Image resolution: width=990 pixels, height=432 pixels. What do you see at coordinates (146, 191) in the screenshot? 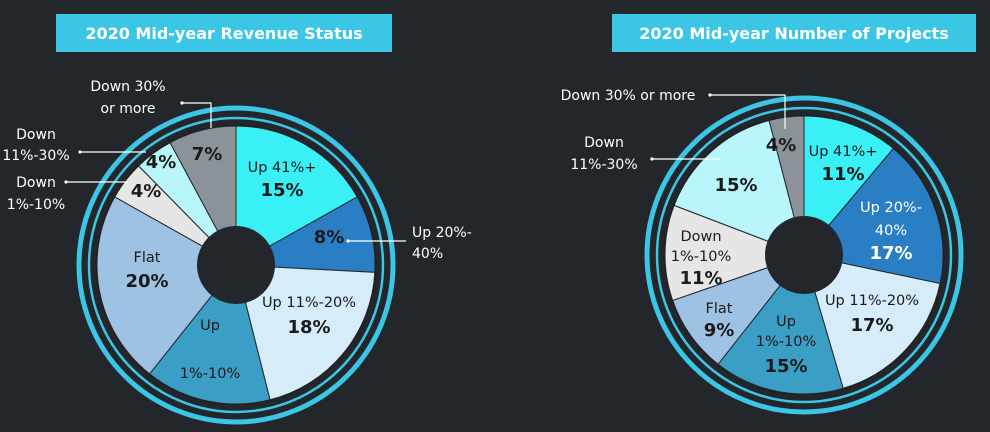
I see `slice-value-down-1-10: 4%` at bounding box center [146, 191].